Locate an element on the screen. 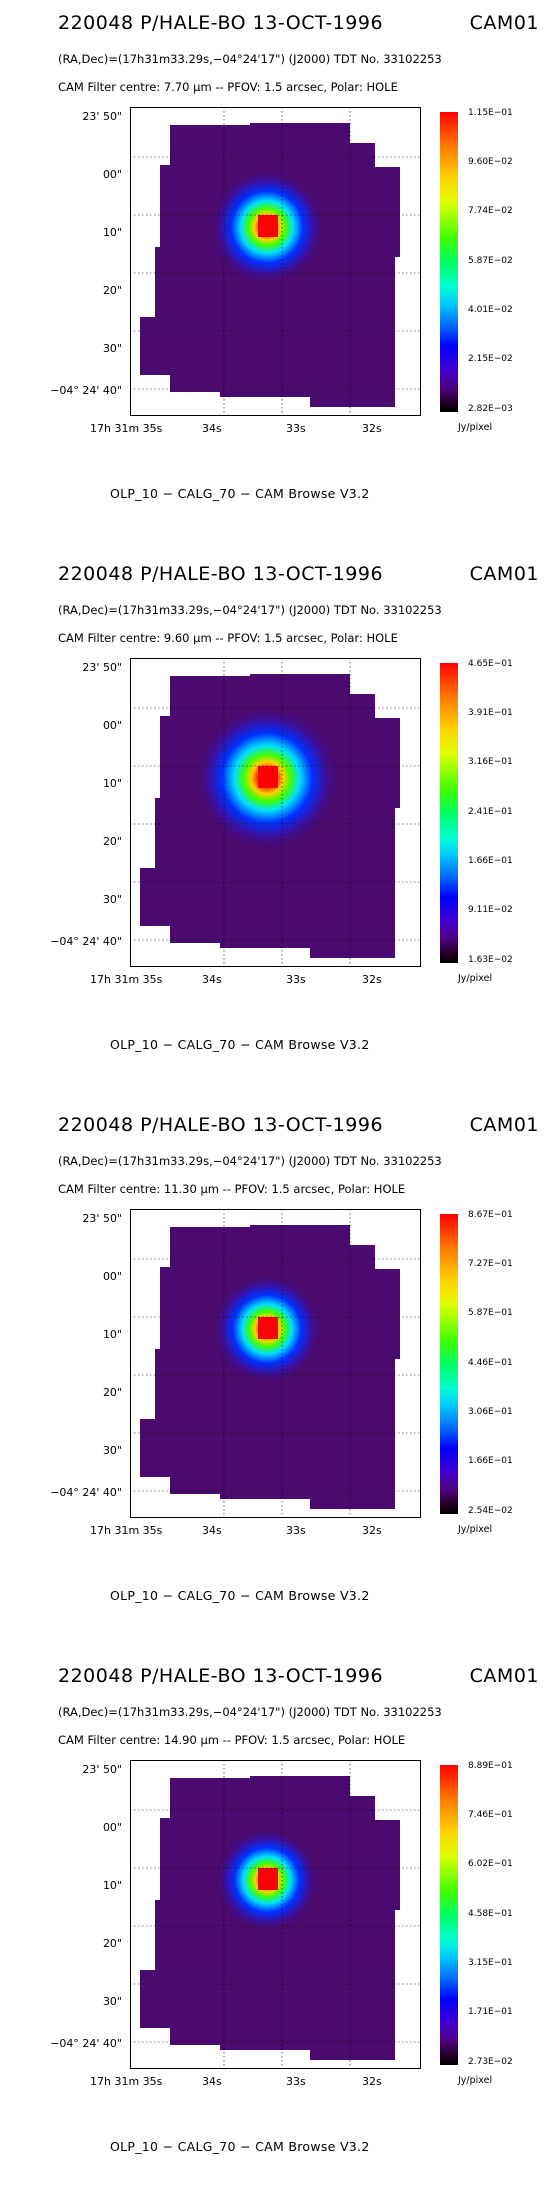  colorbar-tick: 2.73E−02 is located at coordinates (490, 2062).